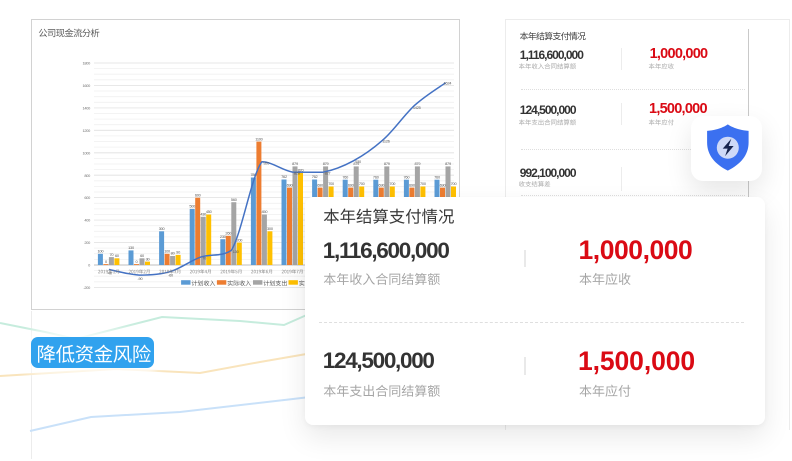 The width and height of the screenshot is (792, 461). Describe the element at coordinates (417, 107) in the screenshot. I see `svg-text: 1425` at that location.